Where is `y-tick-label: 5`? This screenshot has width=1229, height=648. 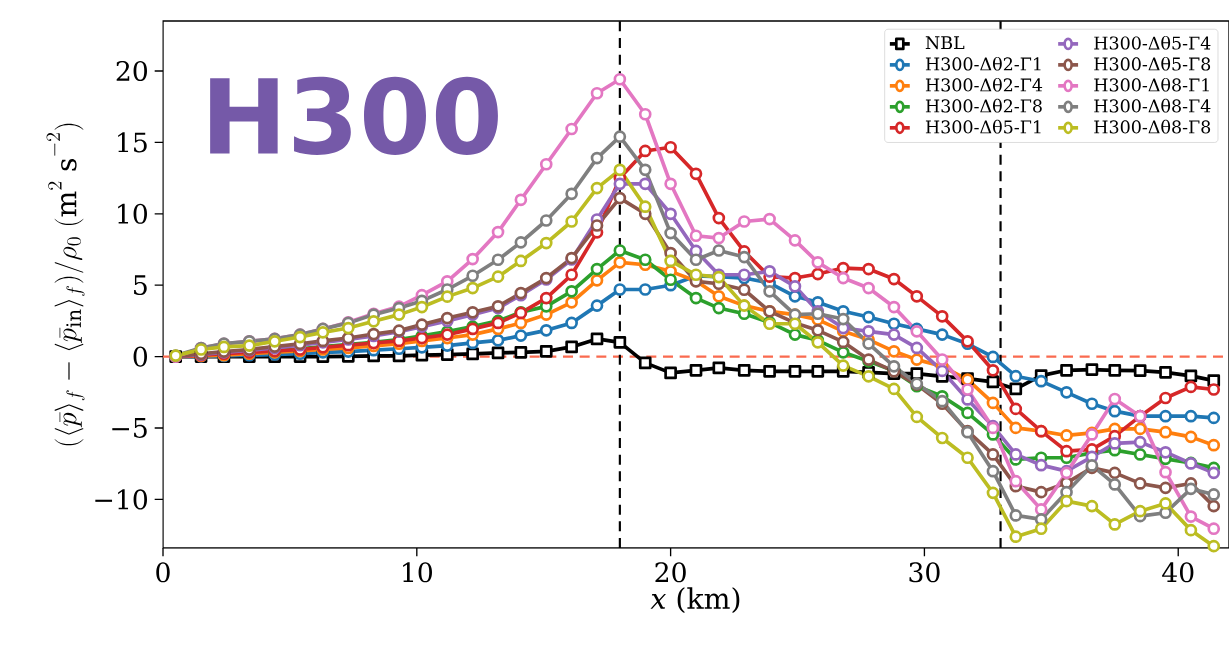 y-tick-label: 5 is located at coordinates (140, 285).